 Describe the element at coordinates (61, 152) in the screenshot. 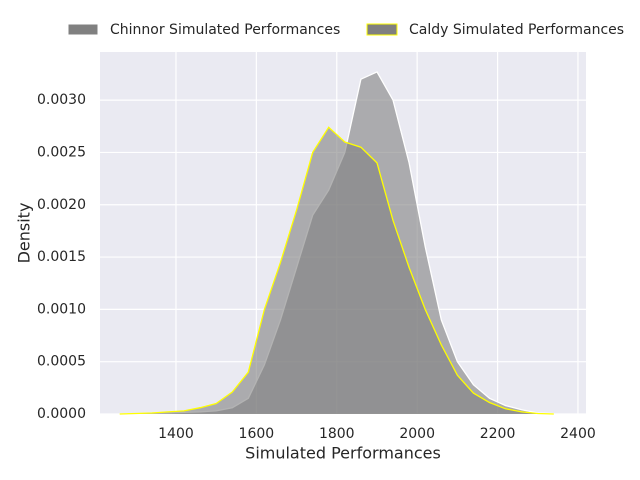

I see `y-tick-label: 0.0025` at that location.